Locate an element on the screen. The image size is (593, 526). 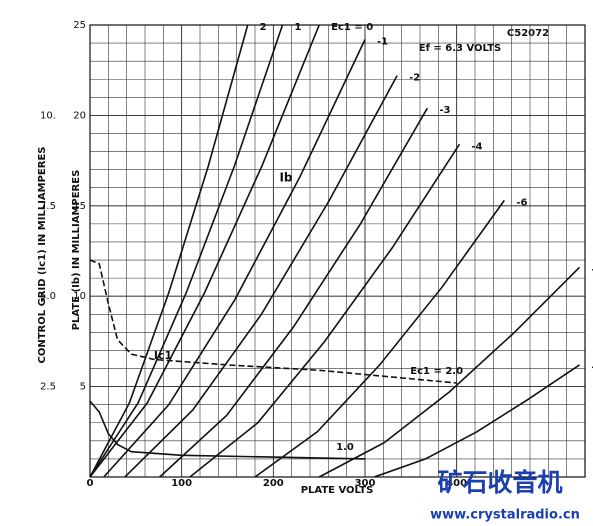
y2-axis-label: CONTROL GRID (Ic1) IN MILLIAMPERES is located at coordinates (42, 254).